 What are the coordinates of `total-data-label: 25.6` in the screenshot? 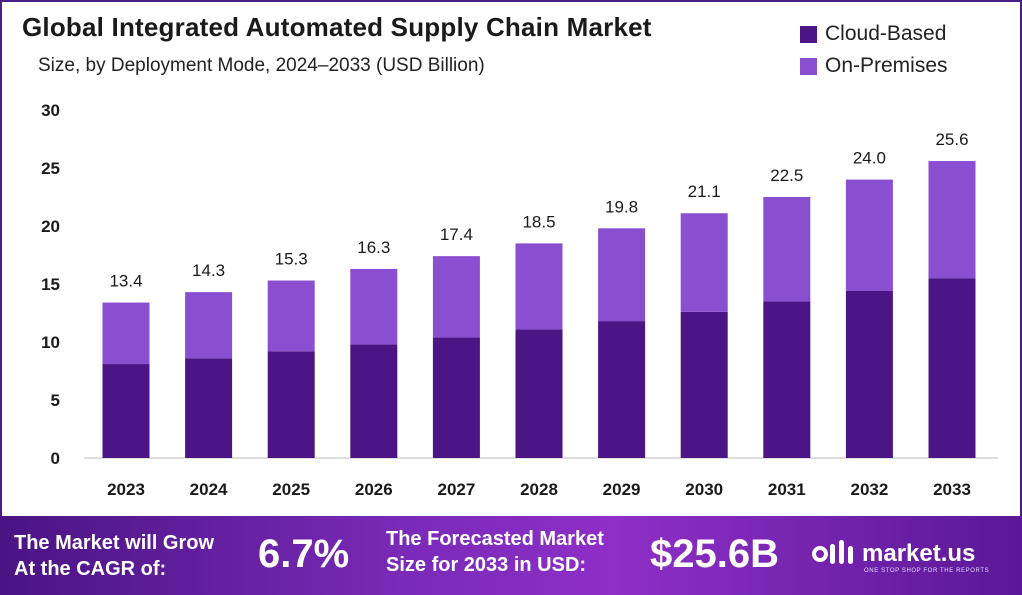 It's located at (951, 139).